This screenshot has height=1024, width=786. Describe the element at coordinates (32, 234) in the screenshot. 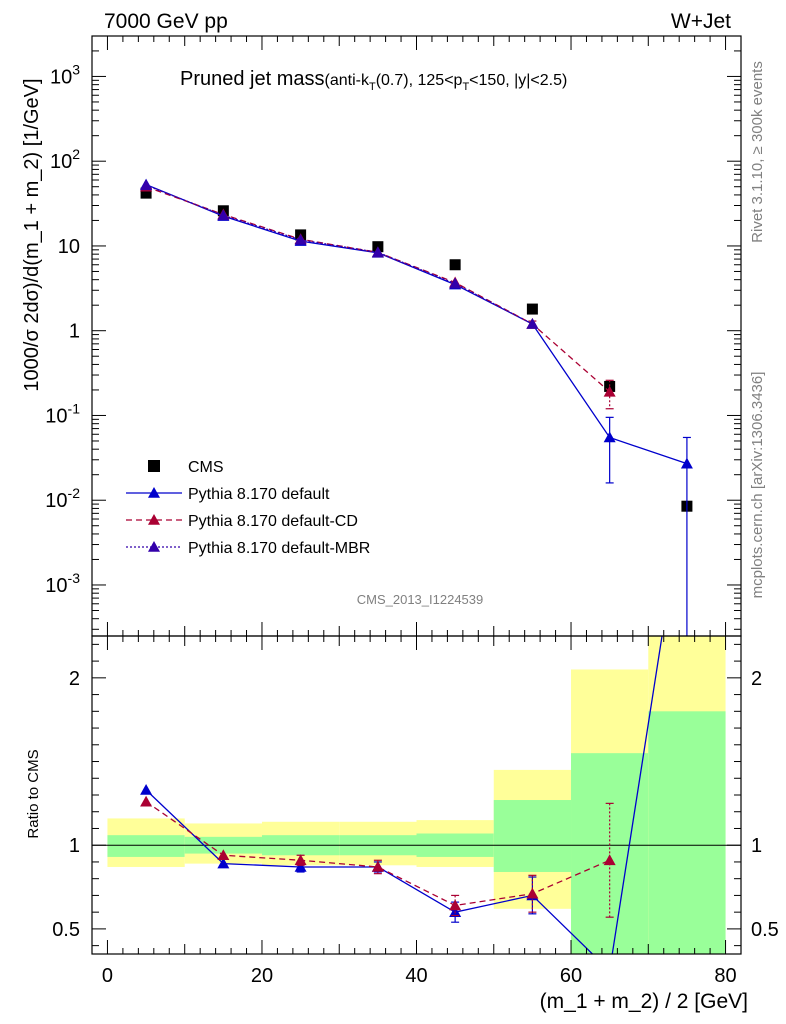

I see `main-y-axis-label: 1000/σ 2dσ)/d(m_1 + m_2) [1/GeV]` at that location.